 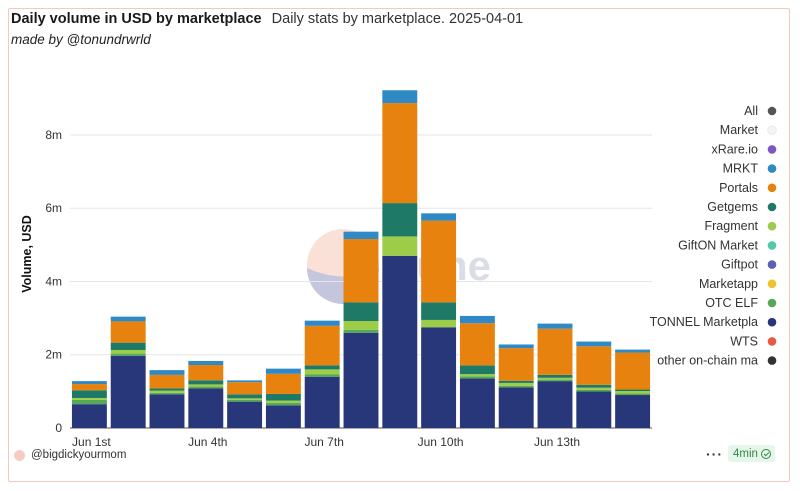 I want to click on y-tick-label: 0, so click(x=58, y=428).